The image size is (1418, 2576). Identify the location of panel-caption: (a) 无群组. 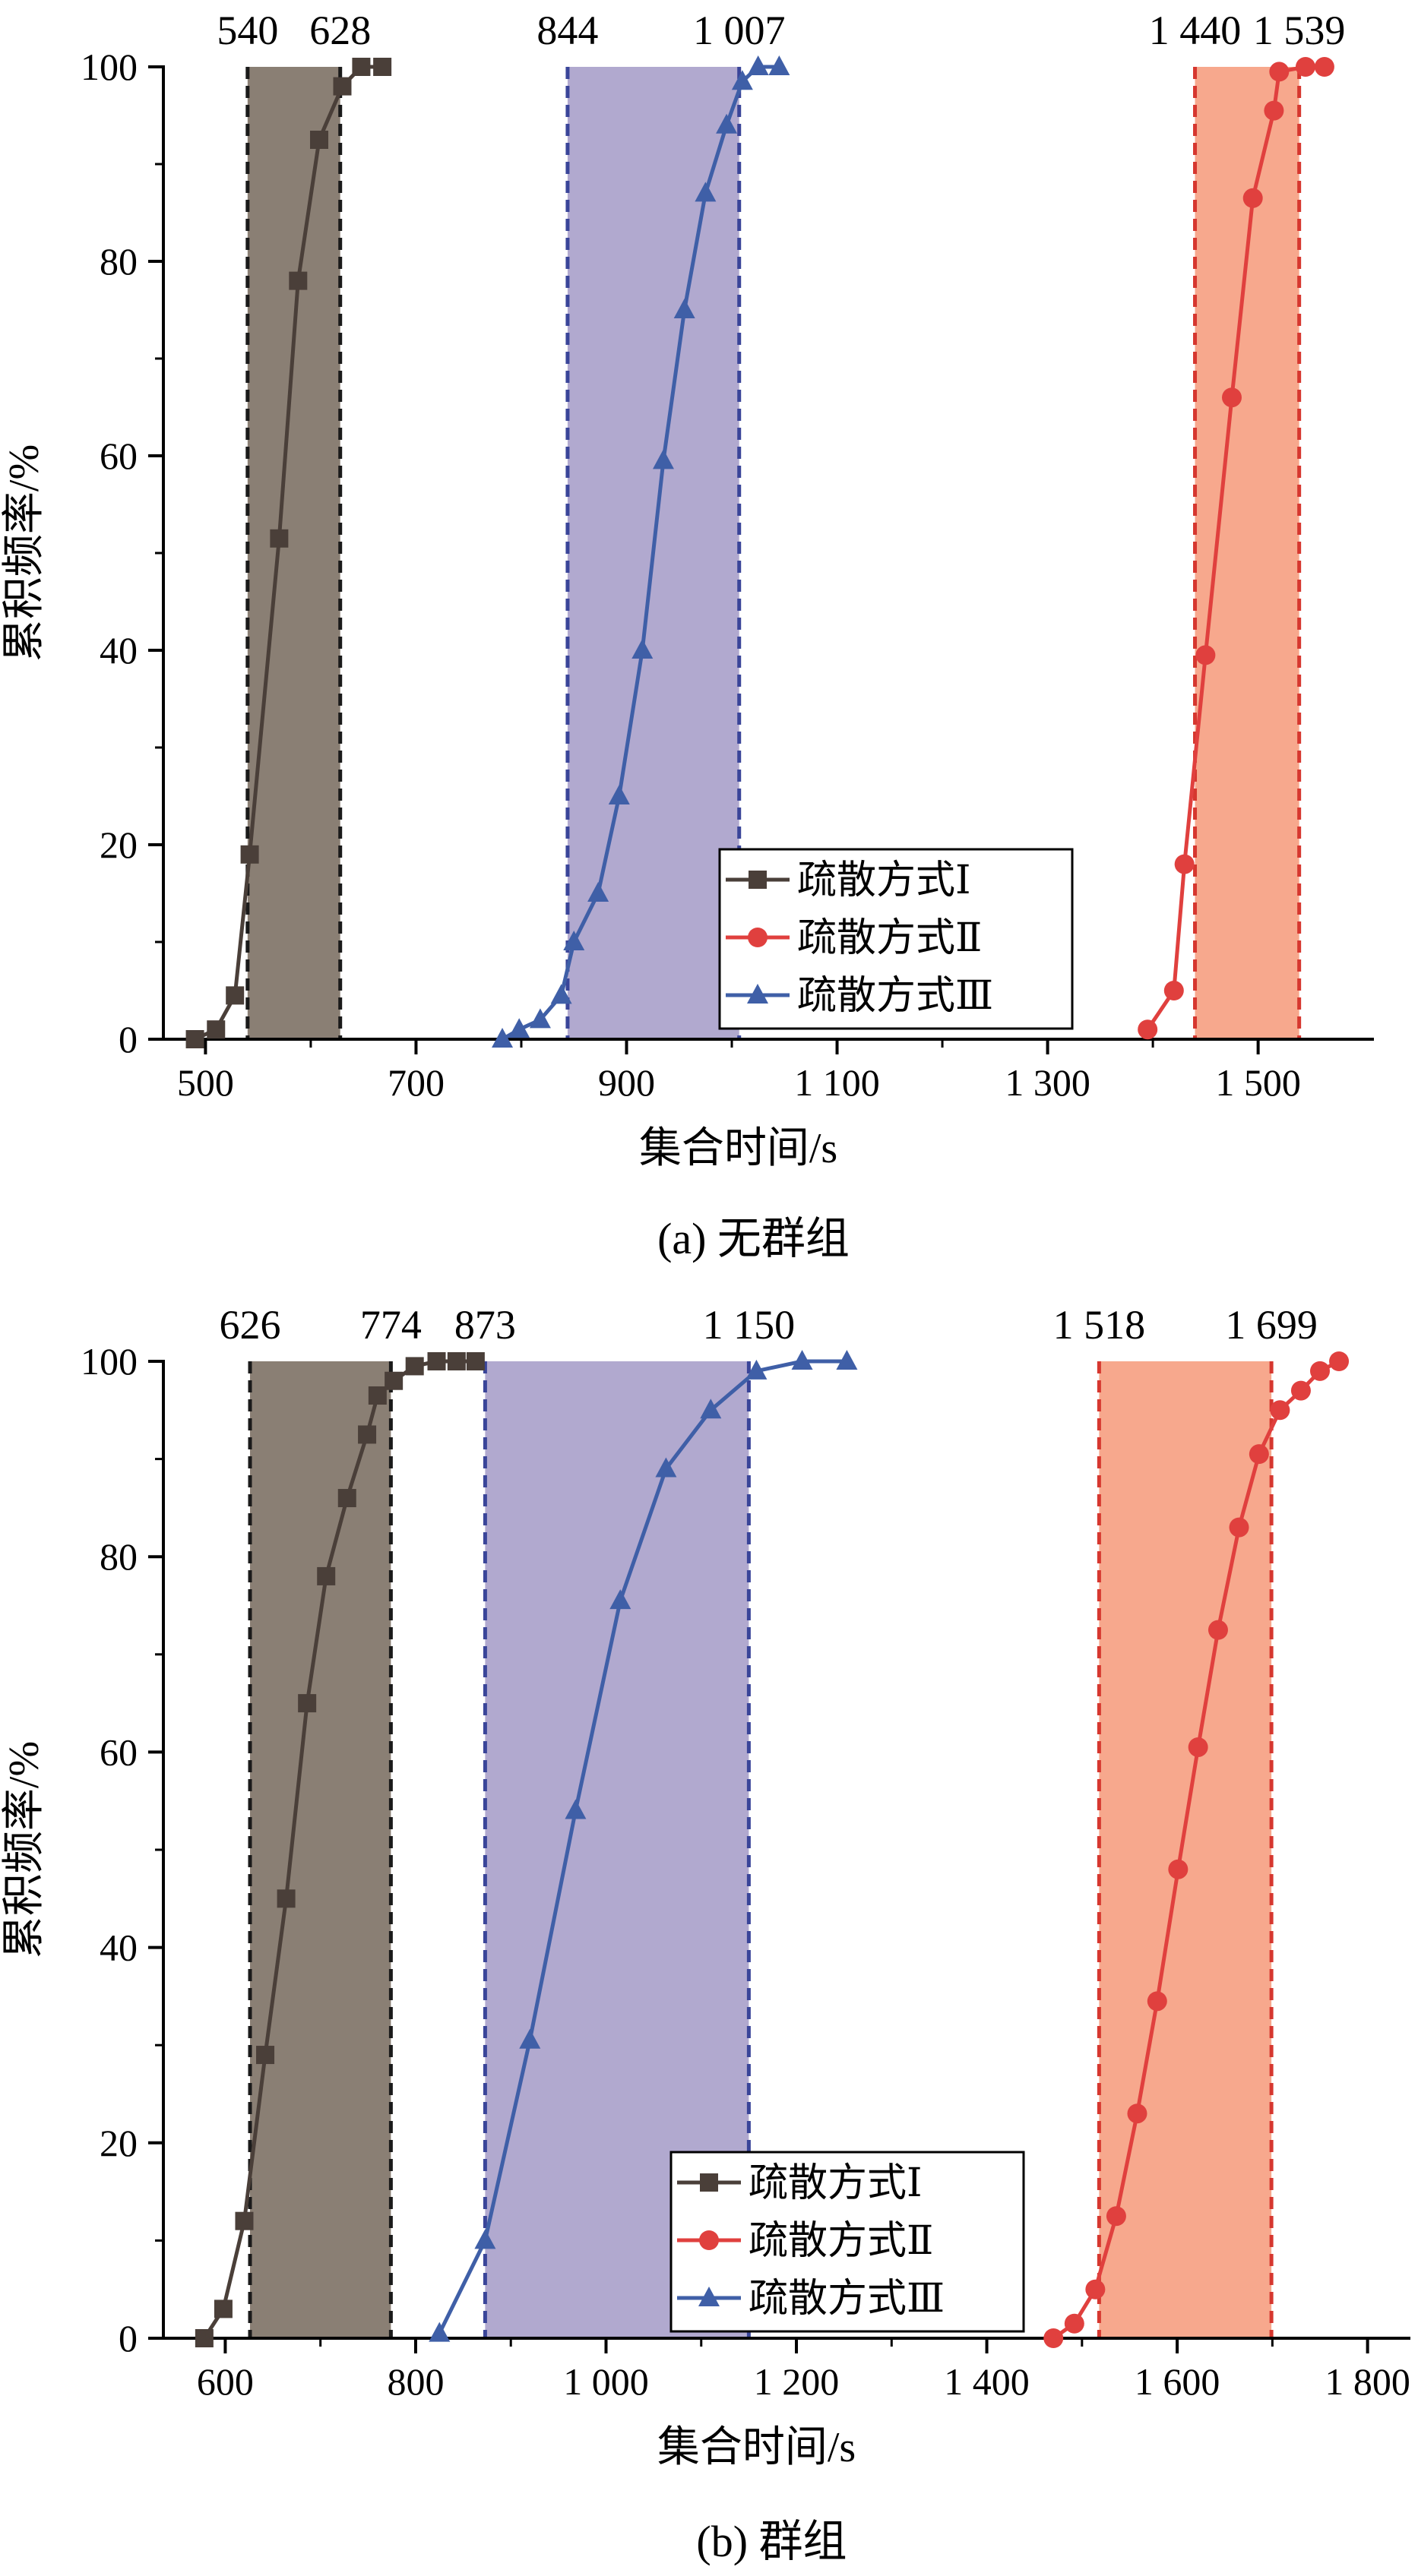
(753, 1238).